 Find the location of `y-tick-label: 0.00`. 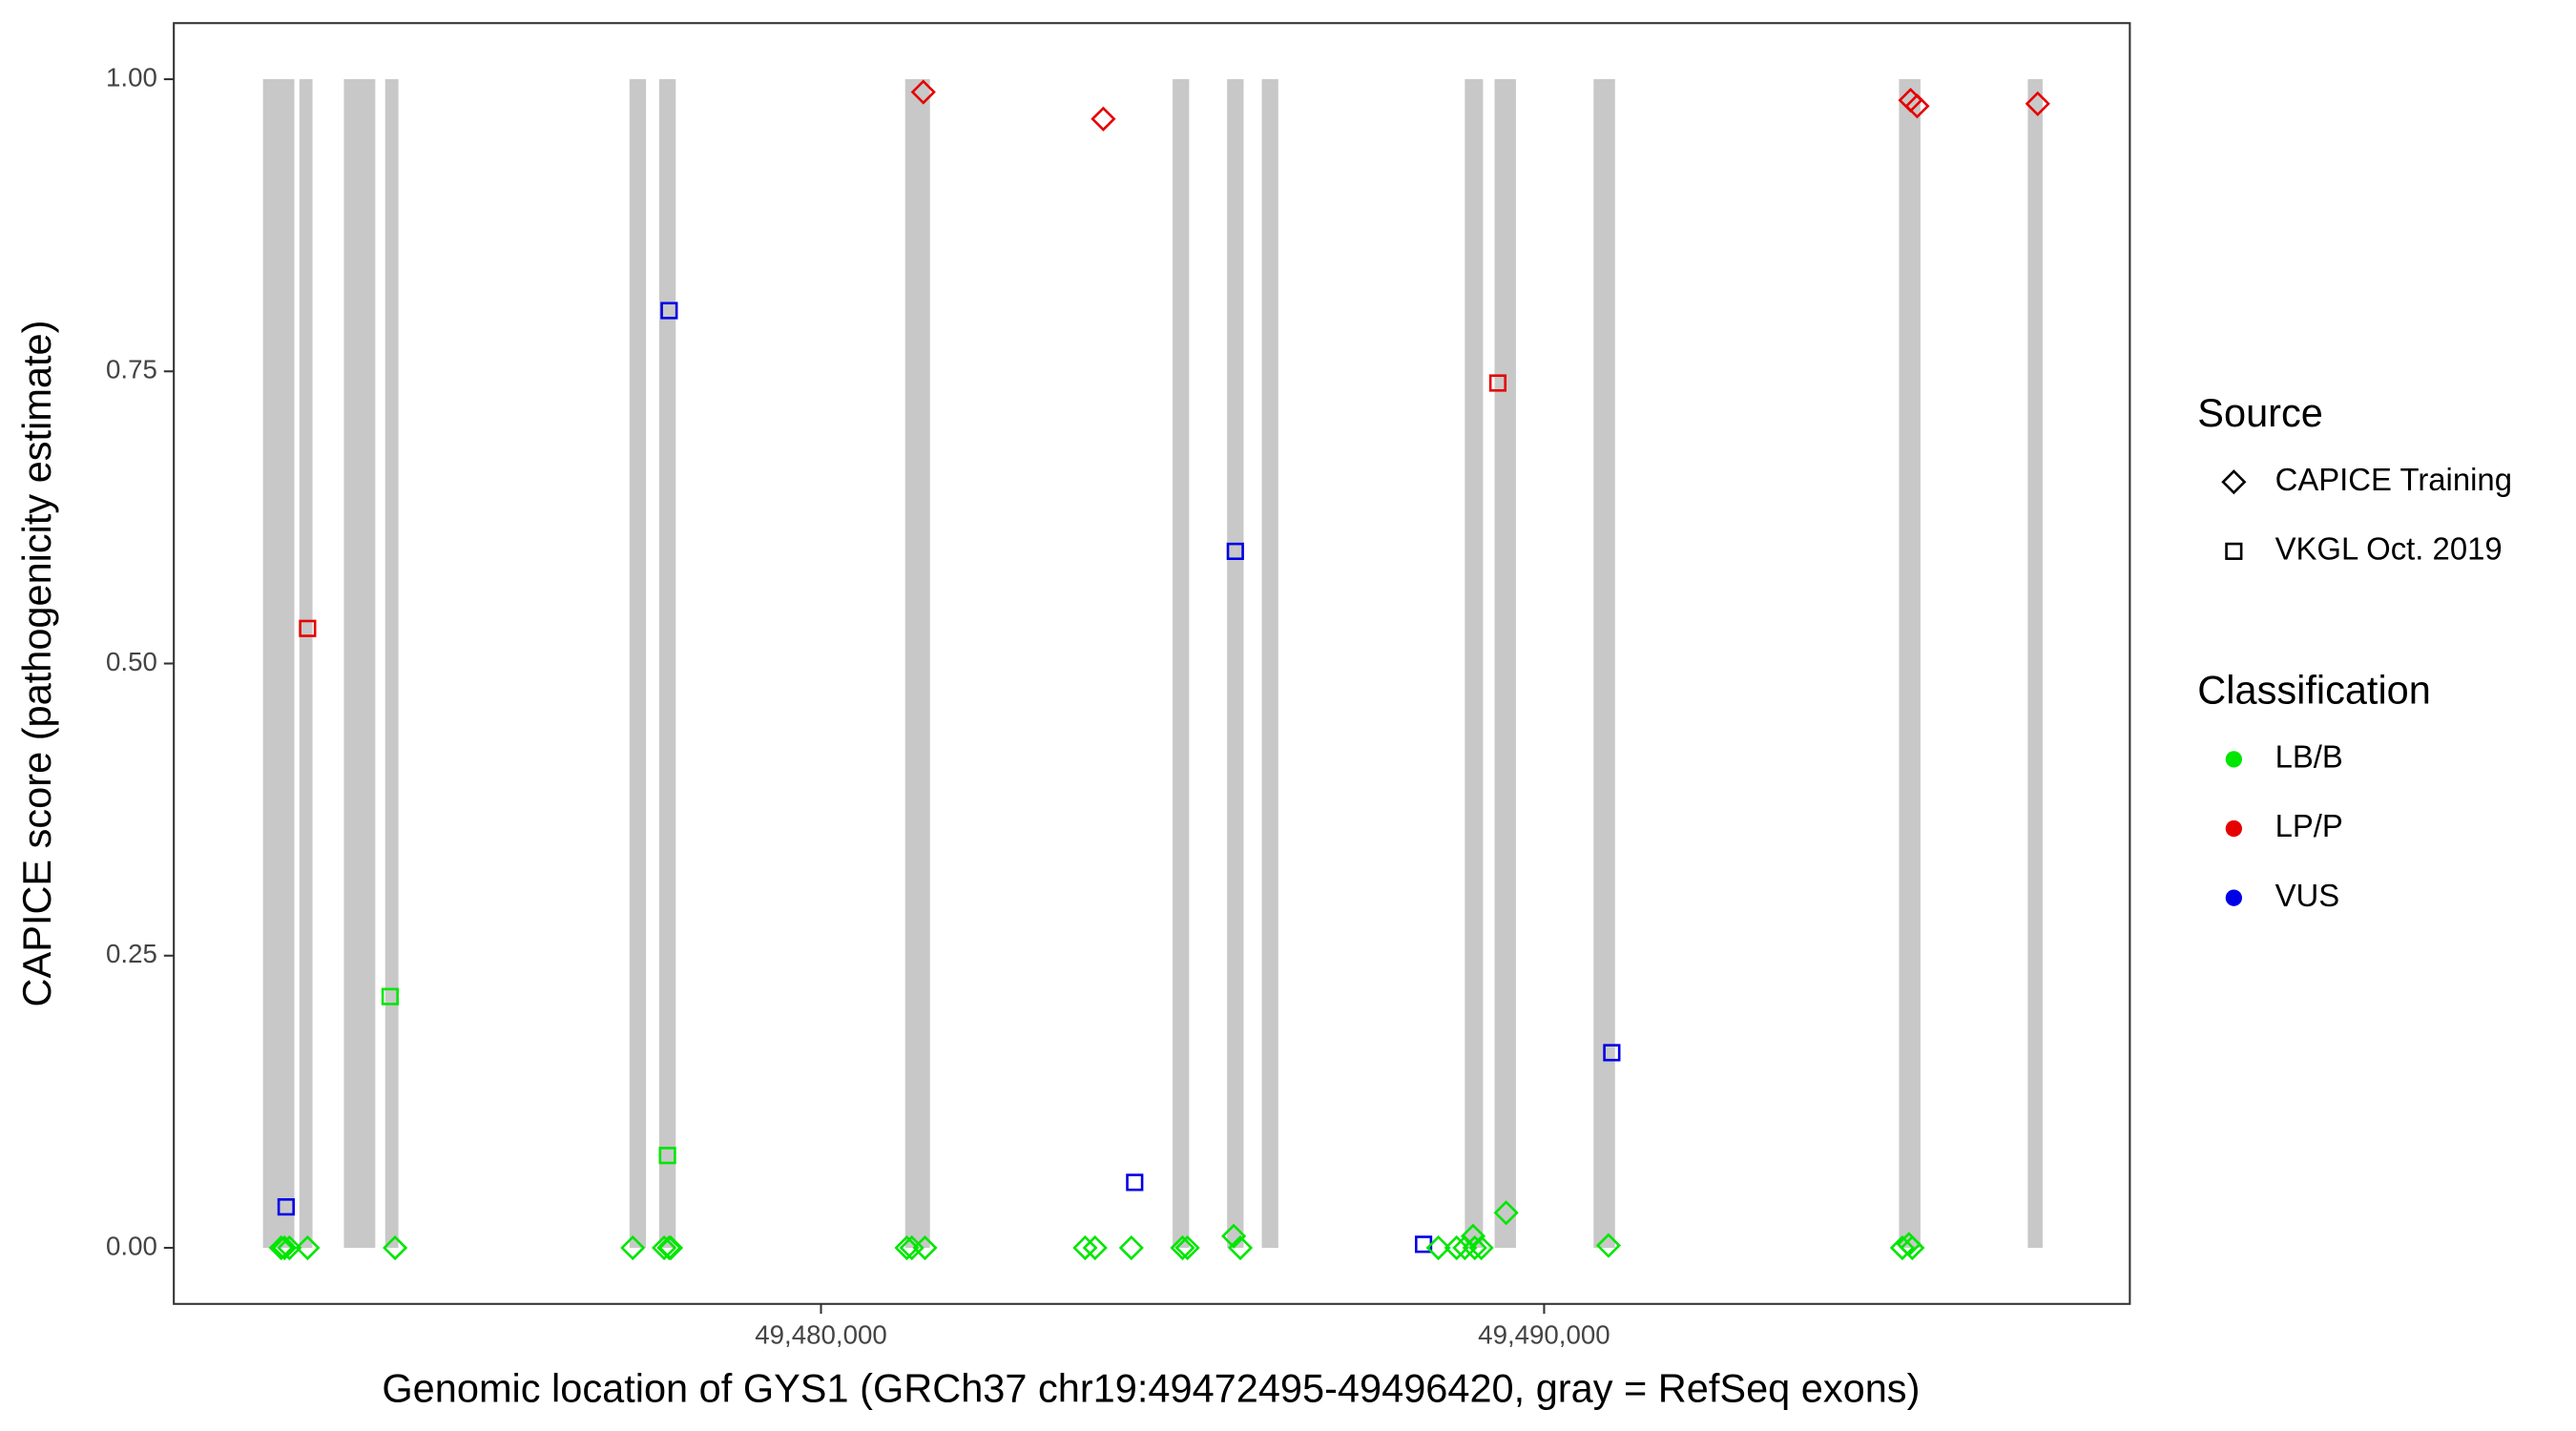

y-tick-label: 0.00 is located at coordinates (131, 1245).